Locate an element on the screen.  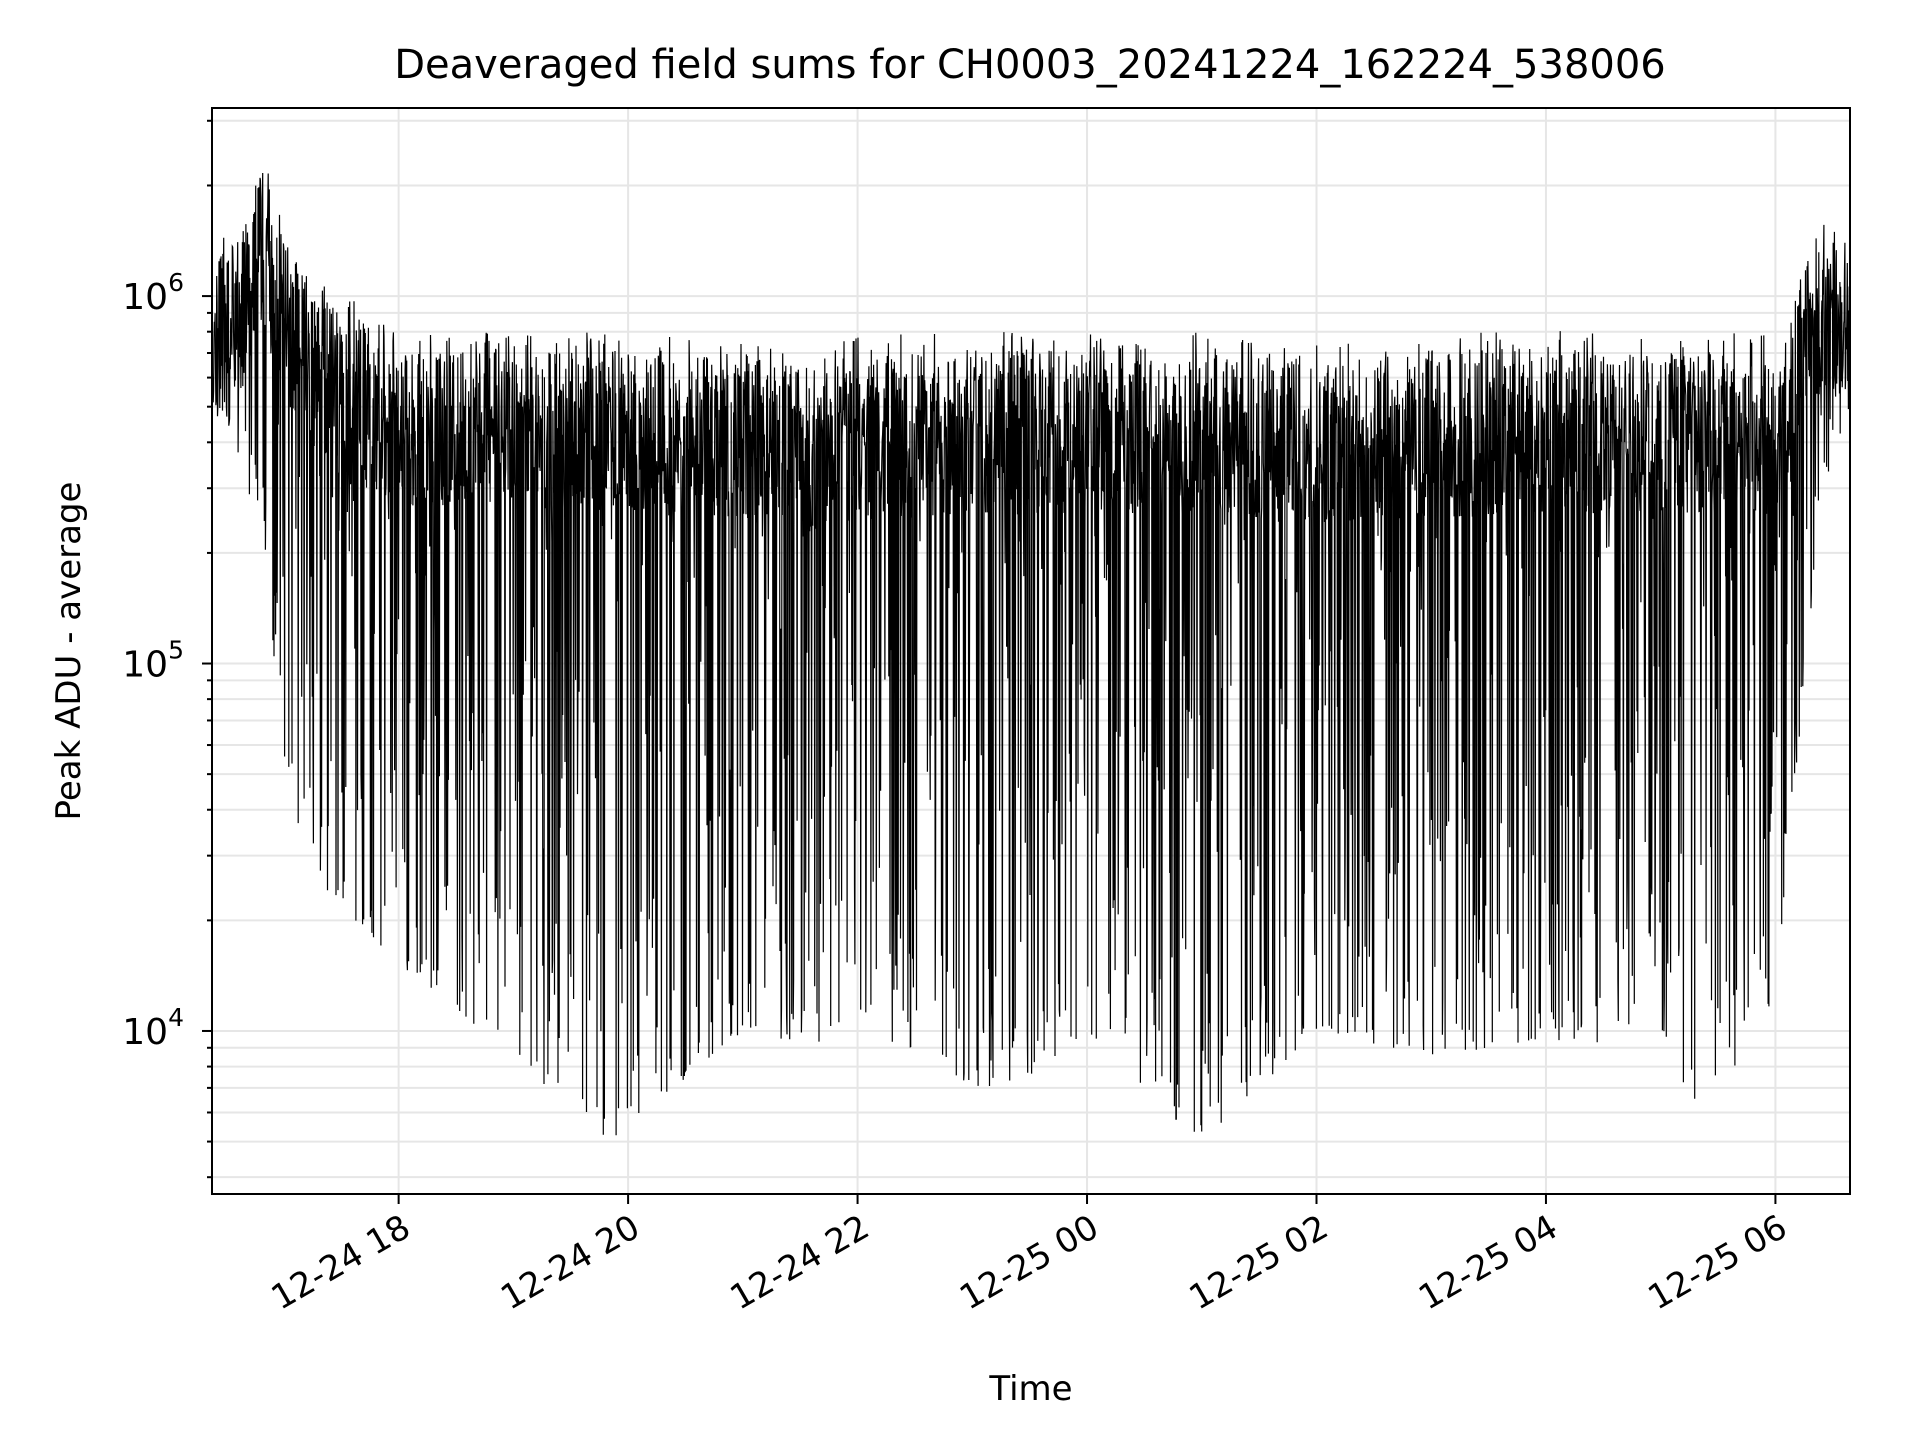
y-axis: 10⁴ 10⁵ 10⁶ is located at coordinates (167, 649).